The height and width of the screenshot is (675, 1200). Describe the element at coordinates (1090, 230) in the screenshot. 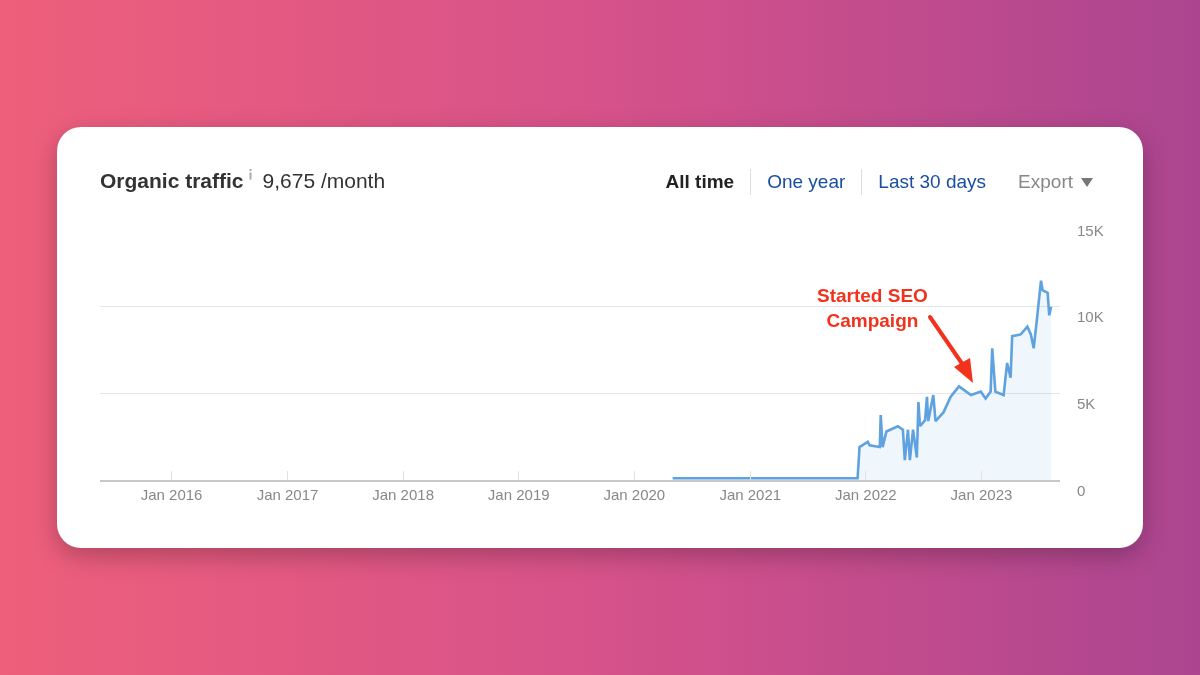

I see `y-tick-label: 15K` at that location.